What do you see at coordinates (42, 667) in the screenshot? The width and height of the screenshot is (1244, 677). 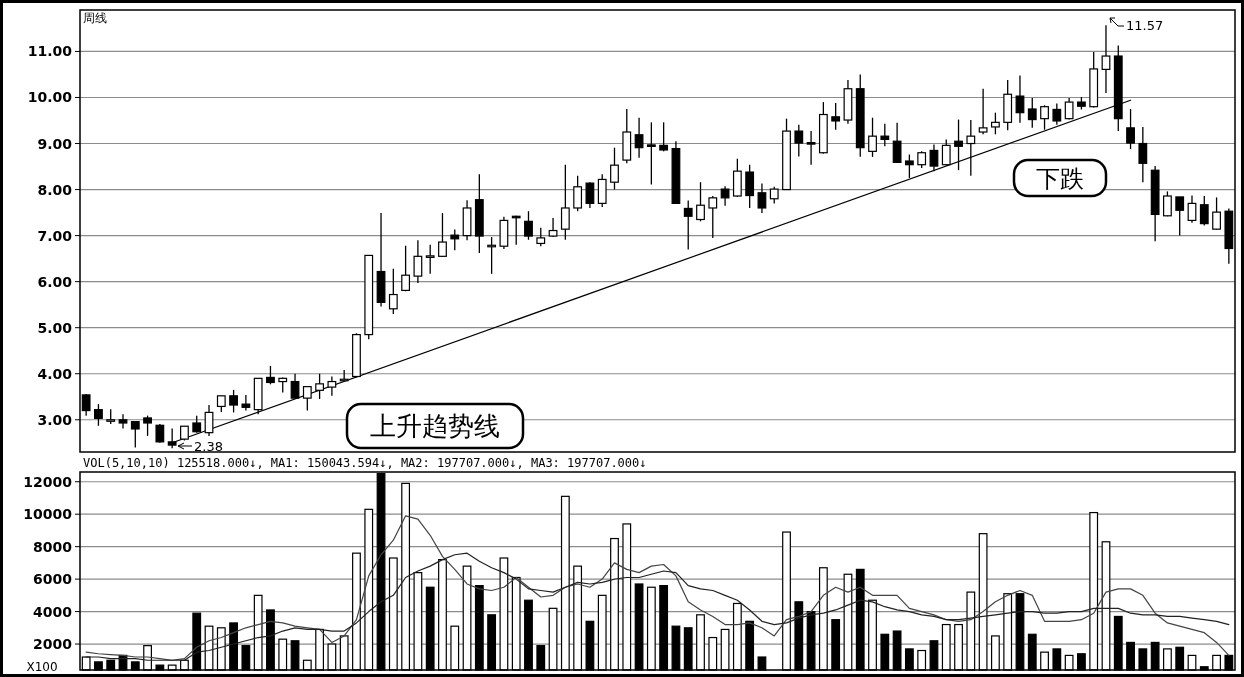 I see `text: X100` at bounding box center [42, 667].